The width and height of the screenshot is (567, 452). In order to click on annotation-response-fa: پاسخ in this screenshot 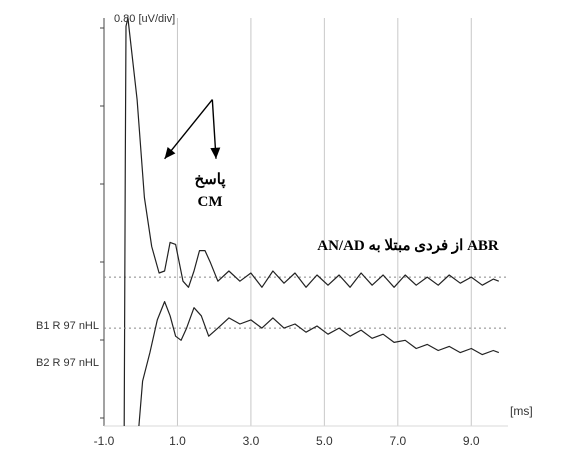, I will do `click(210, 180)`.